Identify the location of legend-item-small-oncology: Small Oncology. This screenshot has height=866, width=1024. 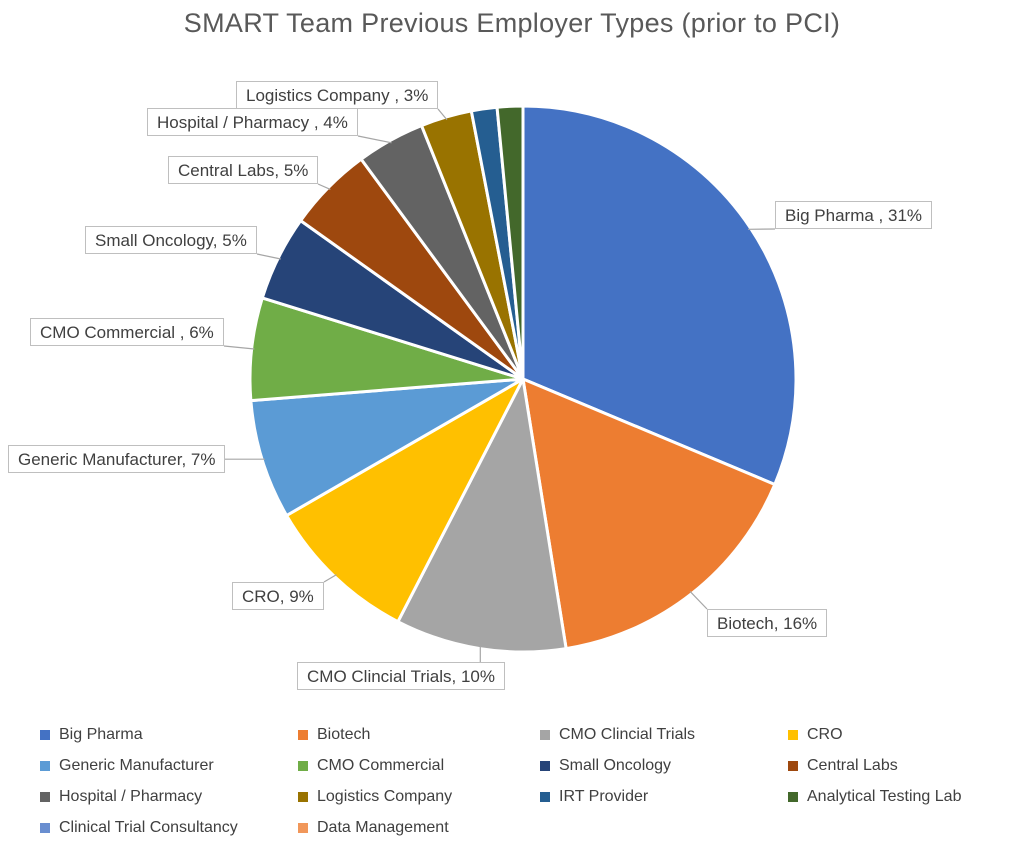
(664, 766).